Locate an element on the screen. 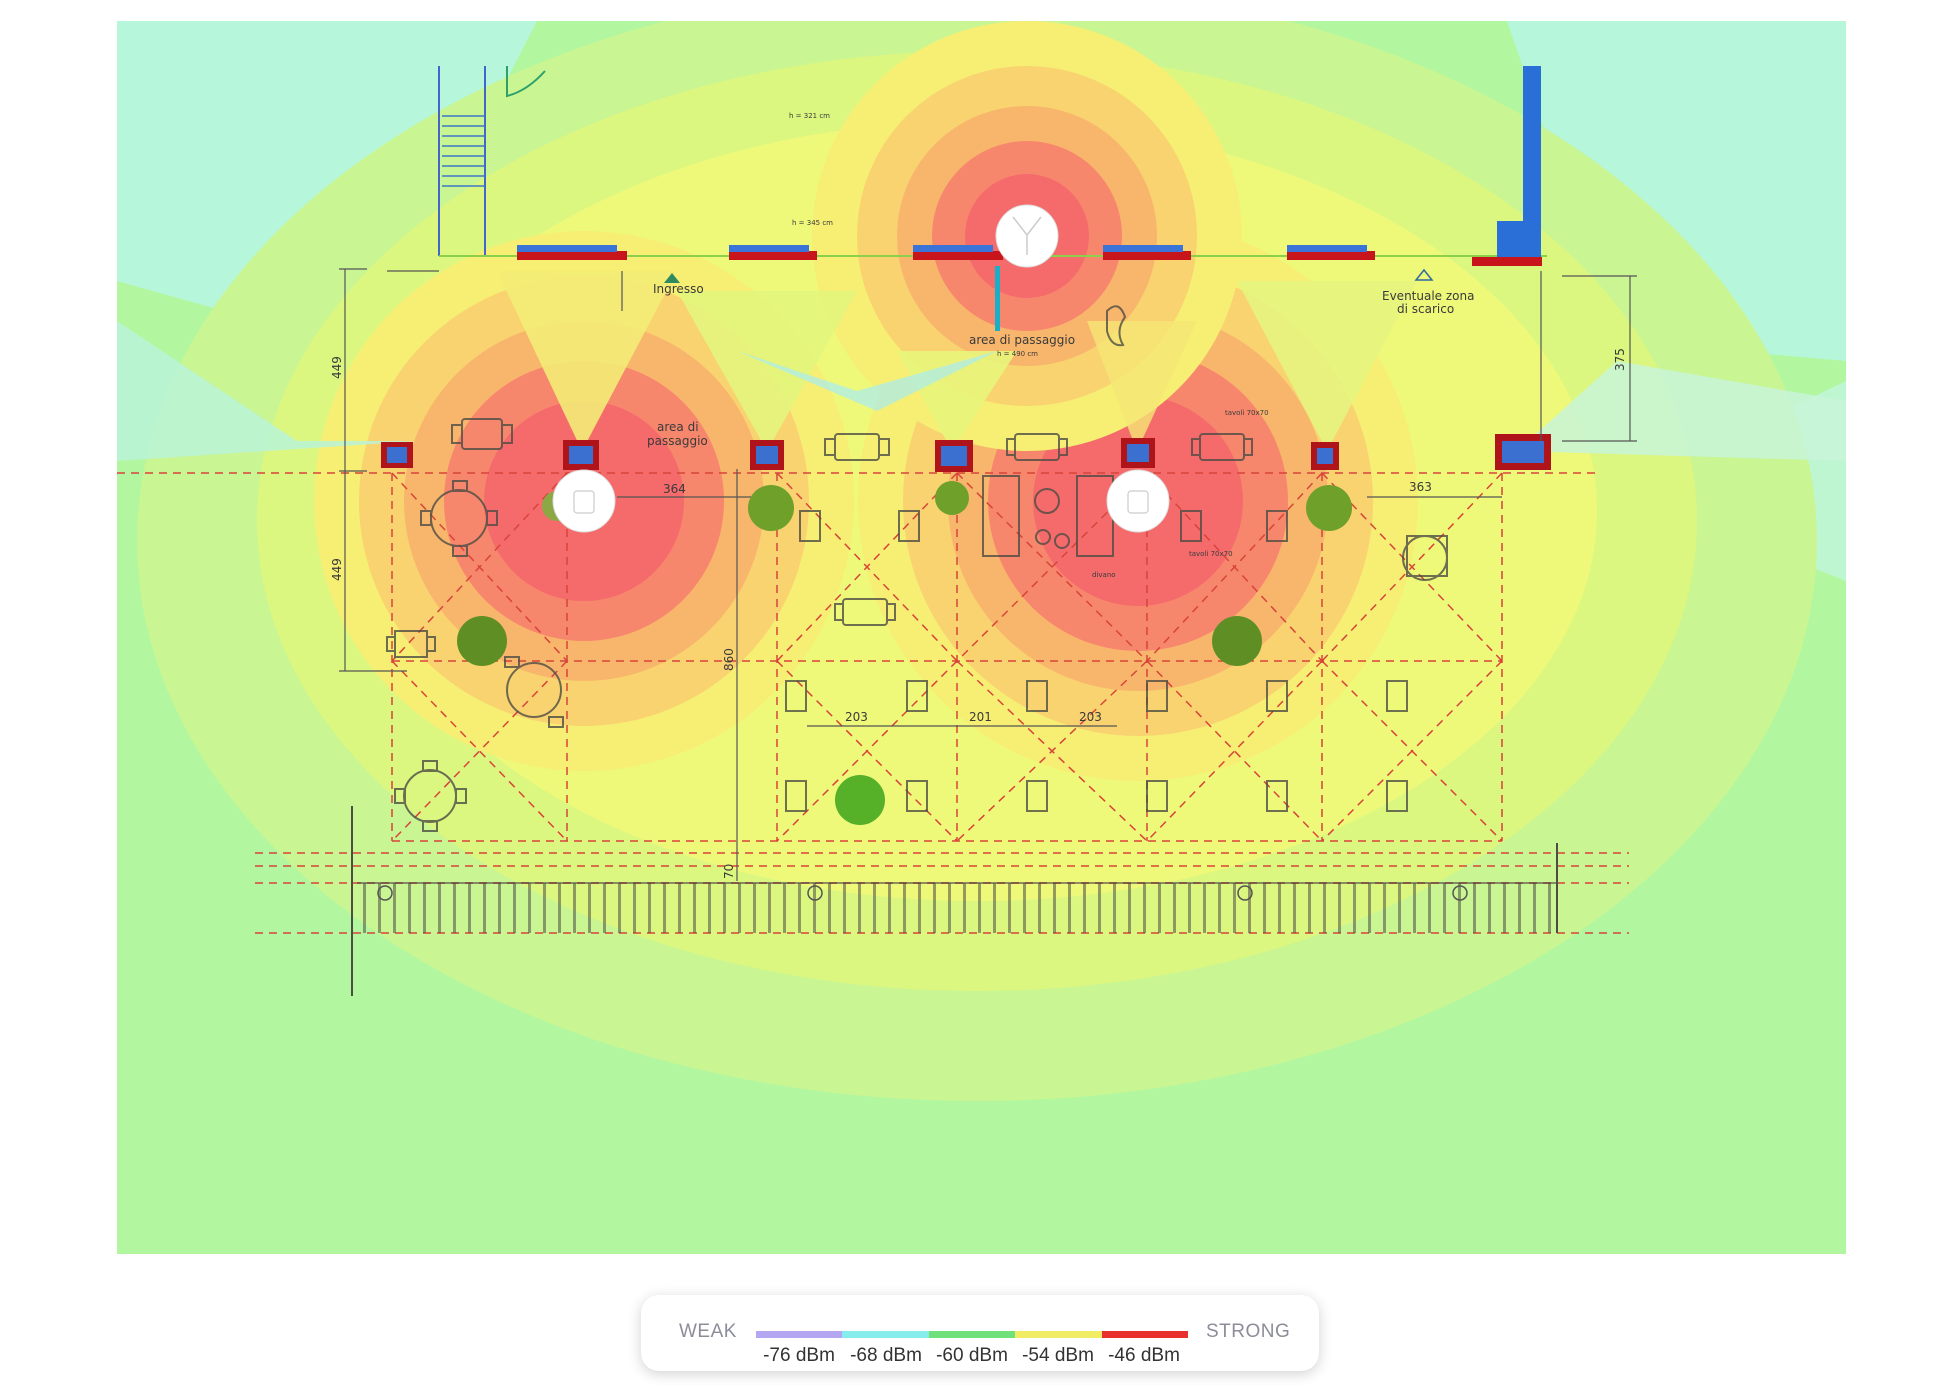 The height and width of the screenshot is (1386, 1960). label-height-passage: h = 490 cm is located at coordinates (1017, 354).